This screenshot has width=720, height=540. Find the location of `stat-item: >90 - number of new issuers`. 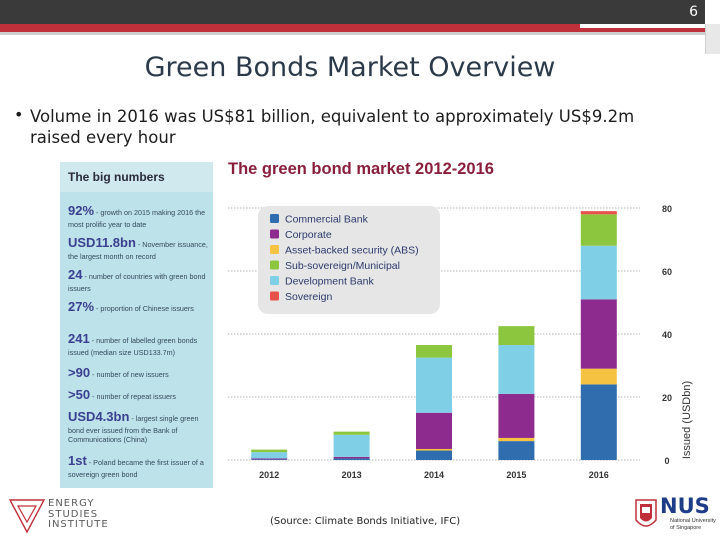

stat-item: >90 - number of new issuers is located at coordinates (141, 373).